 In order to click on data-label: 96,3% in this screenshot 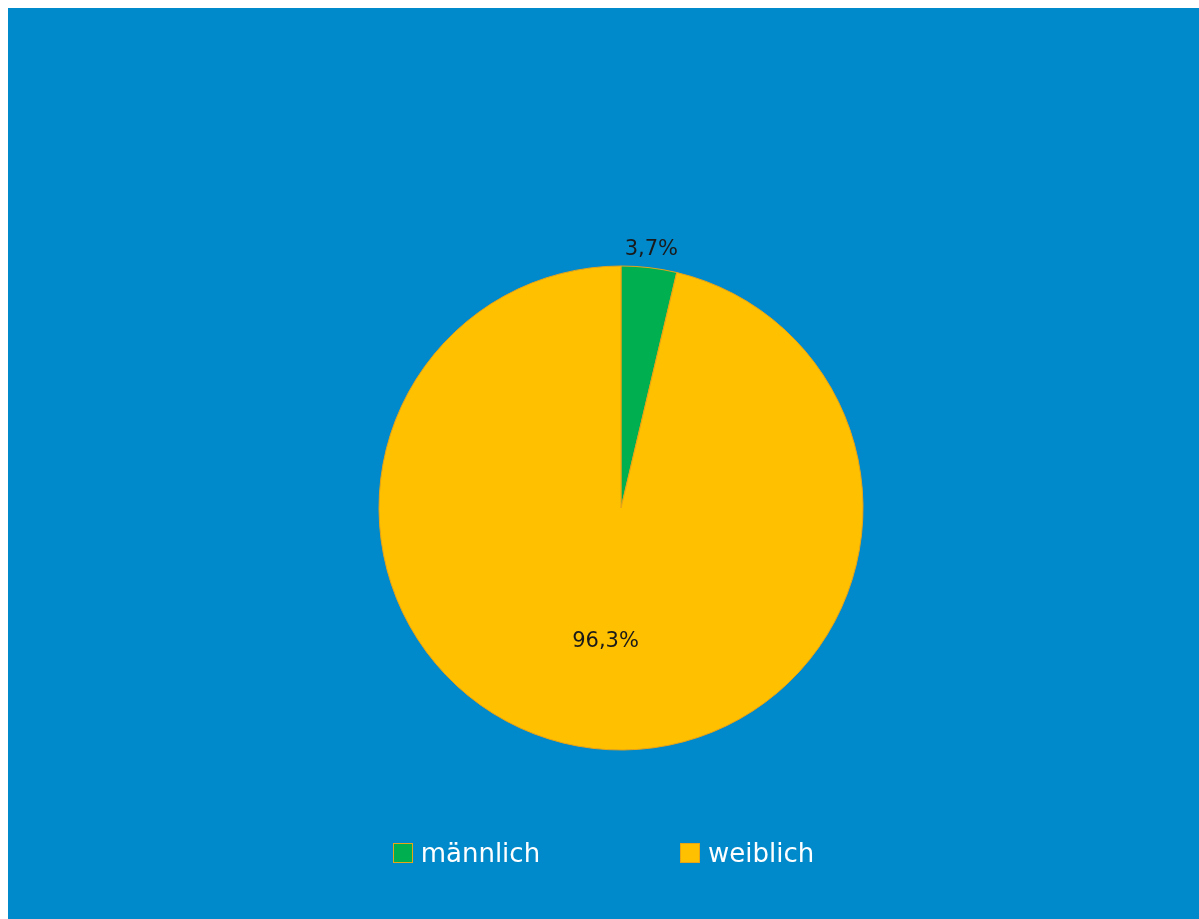, I will do `click(605, 640)`.